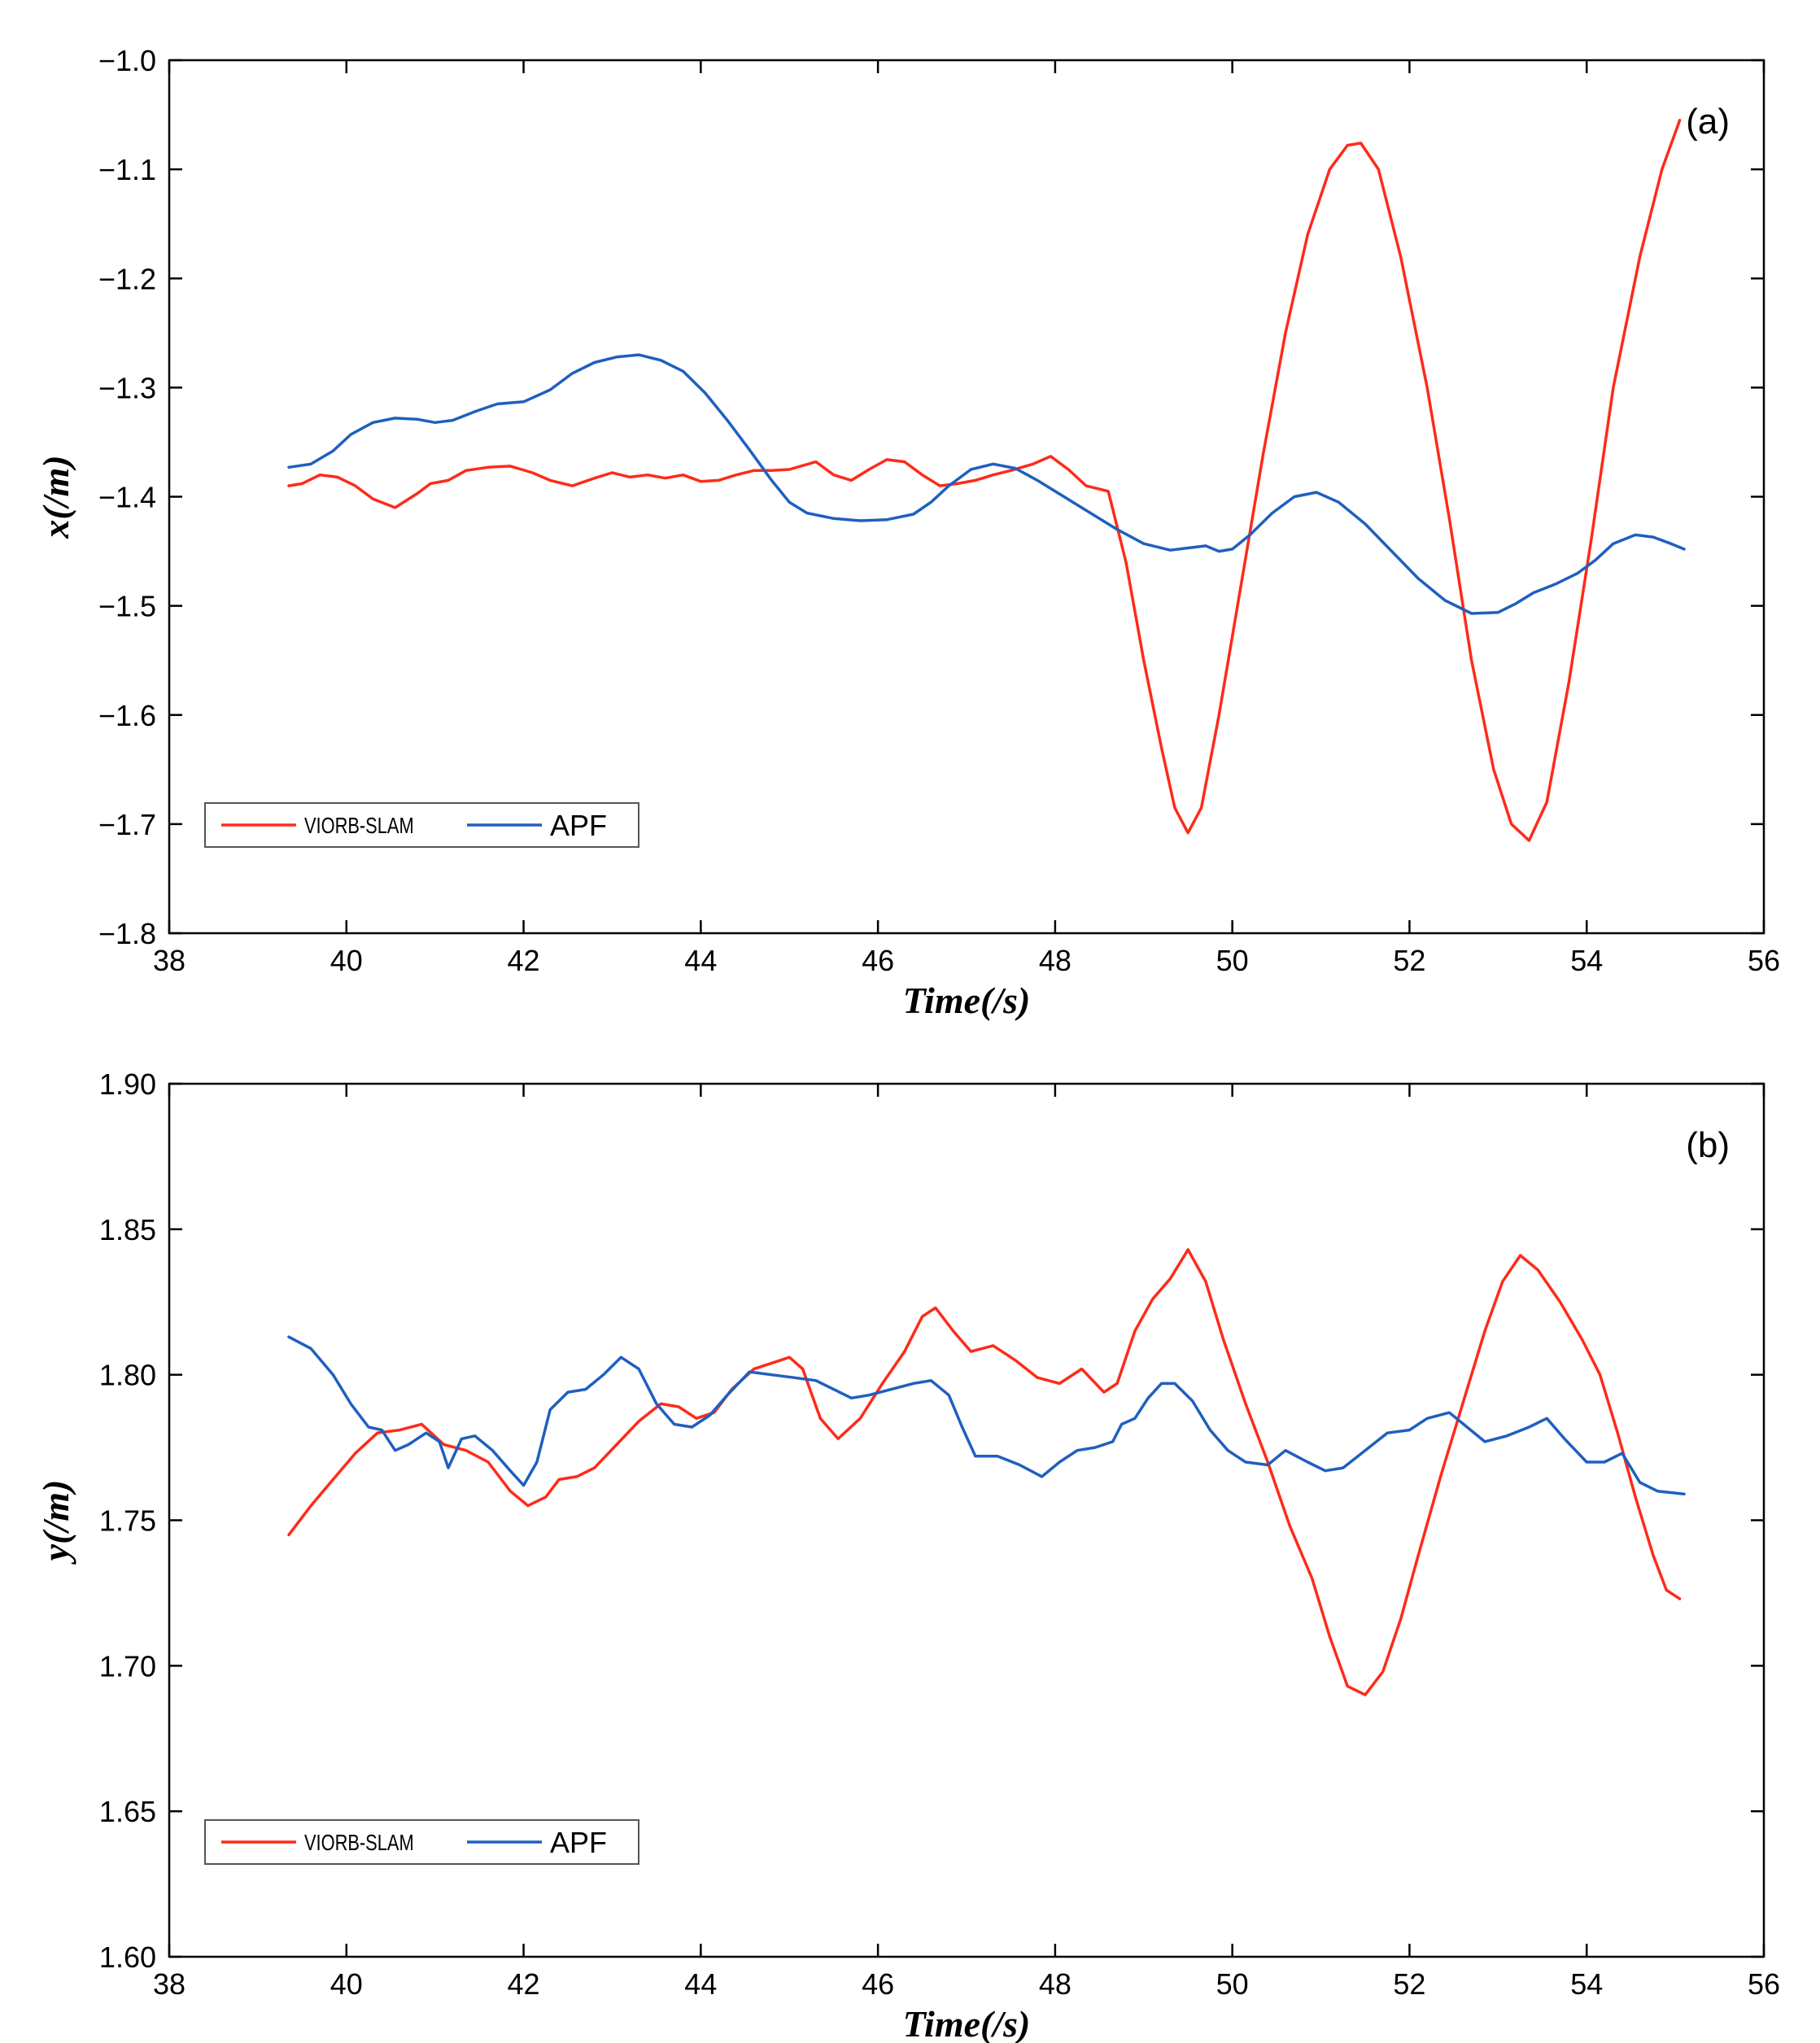  Describe the element at coordinates (127, 278) in the screenshot. I see `y-tick-label: −1.2` at that location.